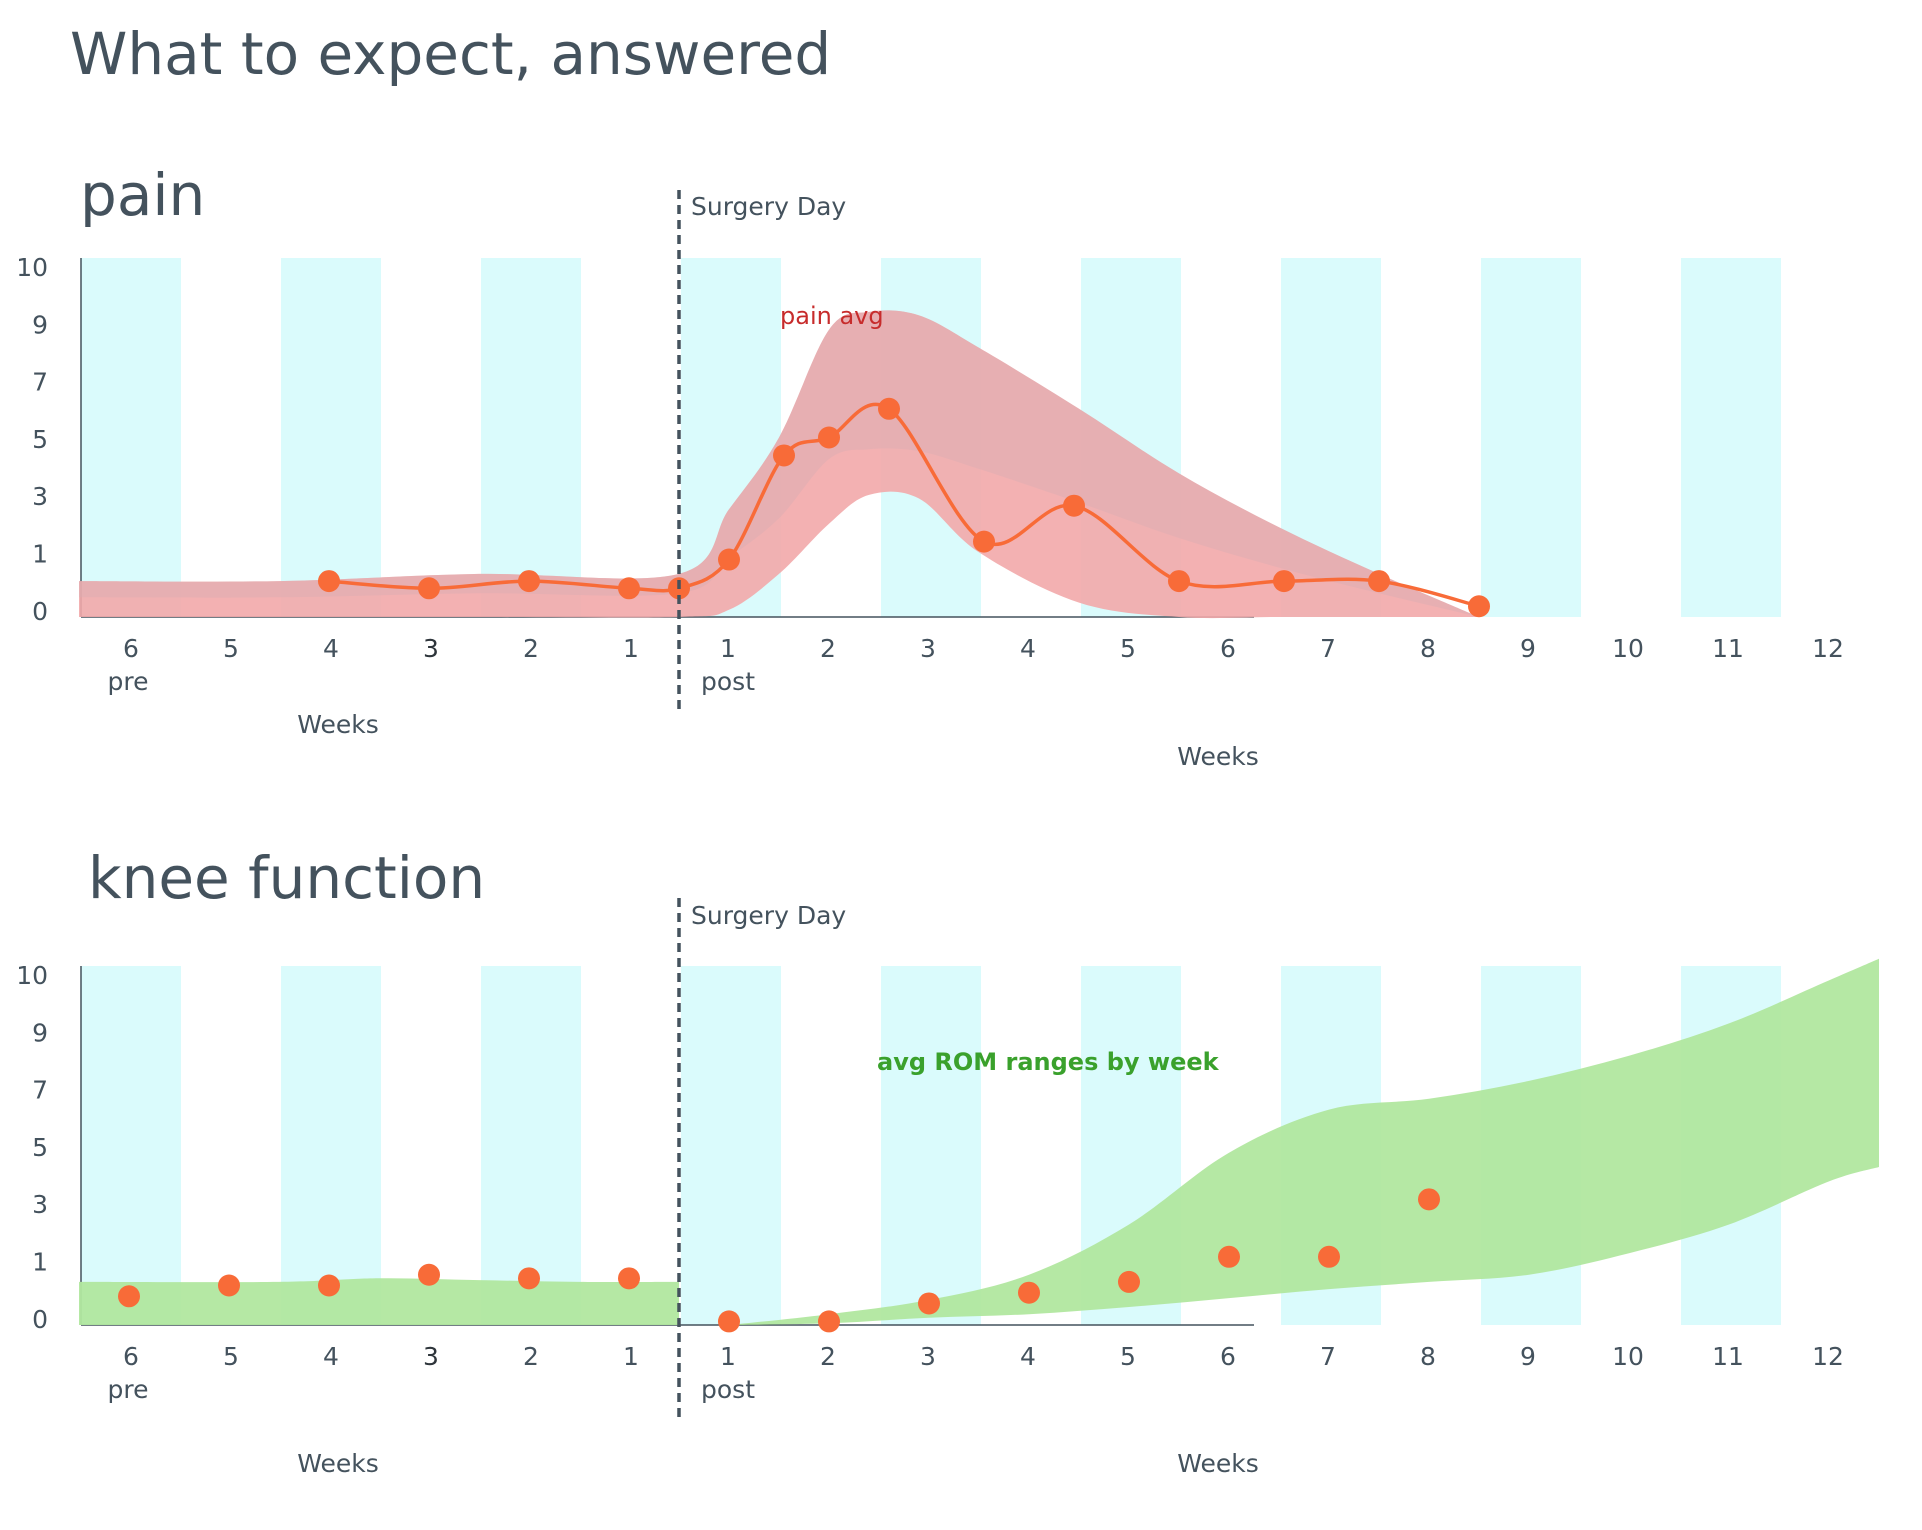  Describe the element at coordinates (1428, 648) in the screenshot. I see `post-week-tick-label: 8` at that location.